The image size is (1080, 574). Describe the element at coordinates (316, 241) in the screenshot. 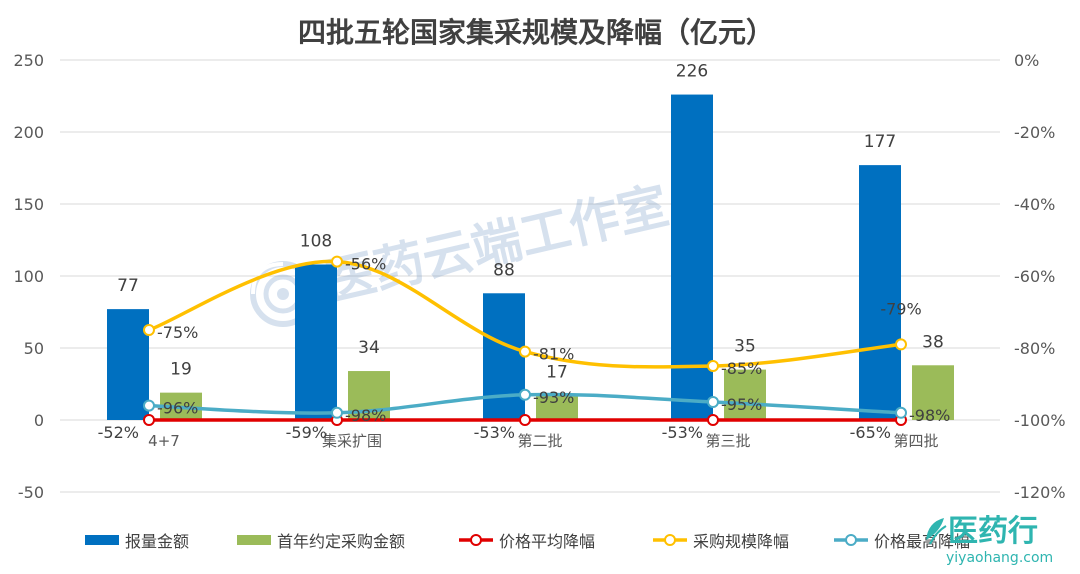

I see `bar-value-label: 108` at that location.